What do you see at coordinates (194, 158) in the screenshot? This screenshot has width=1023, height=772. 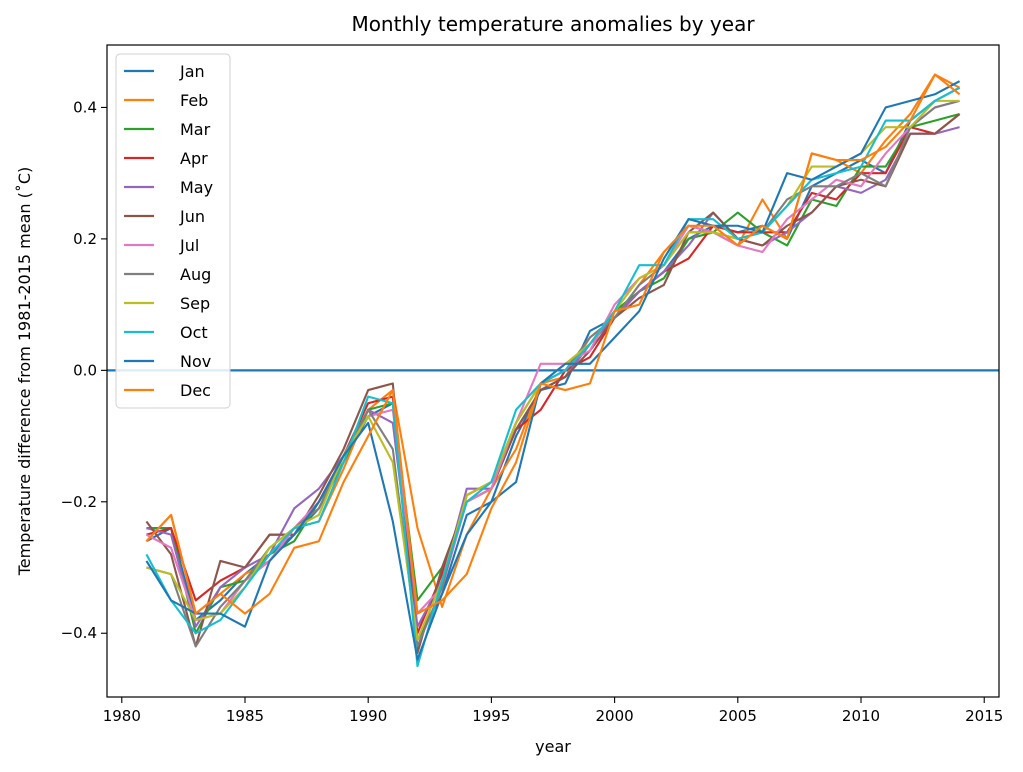 I see `legend-label-apr: Apr` at bounding box center [194, 158].